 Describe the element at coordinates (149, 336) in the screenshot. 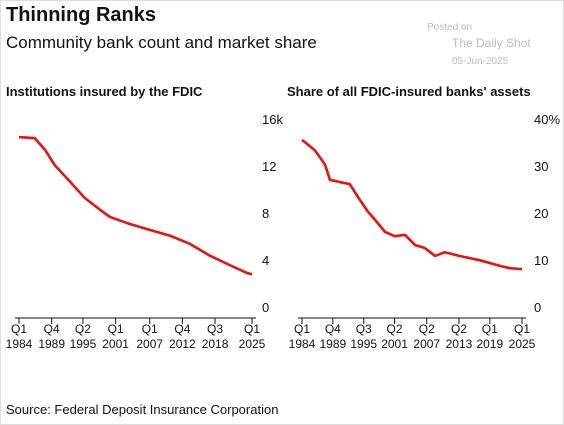

I see `x-tick-label: Q1 2007` at that location.